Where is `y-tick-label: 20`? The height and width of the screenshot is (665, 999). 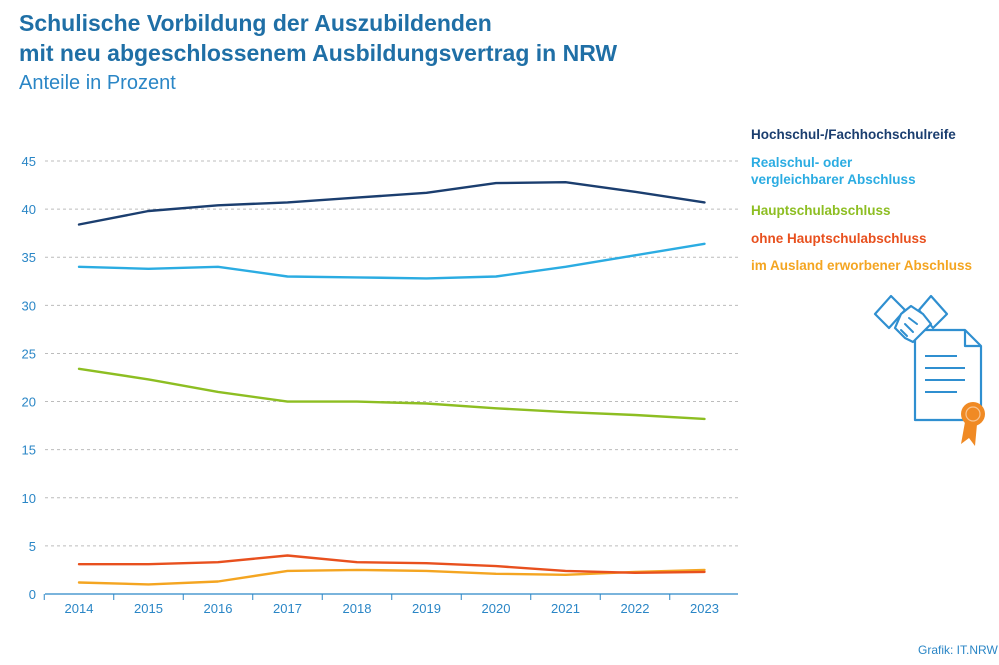
y-tick-label: 20 is located at coordinates (29, 402).